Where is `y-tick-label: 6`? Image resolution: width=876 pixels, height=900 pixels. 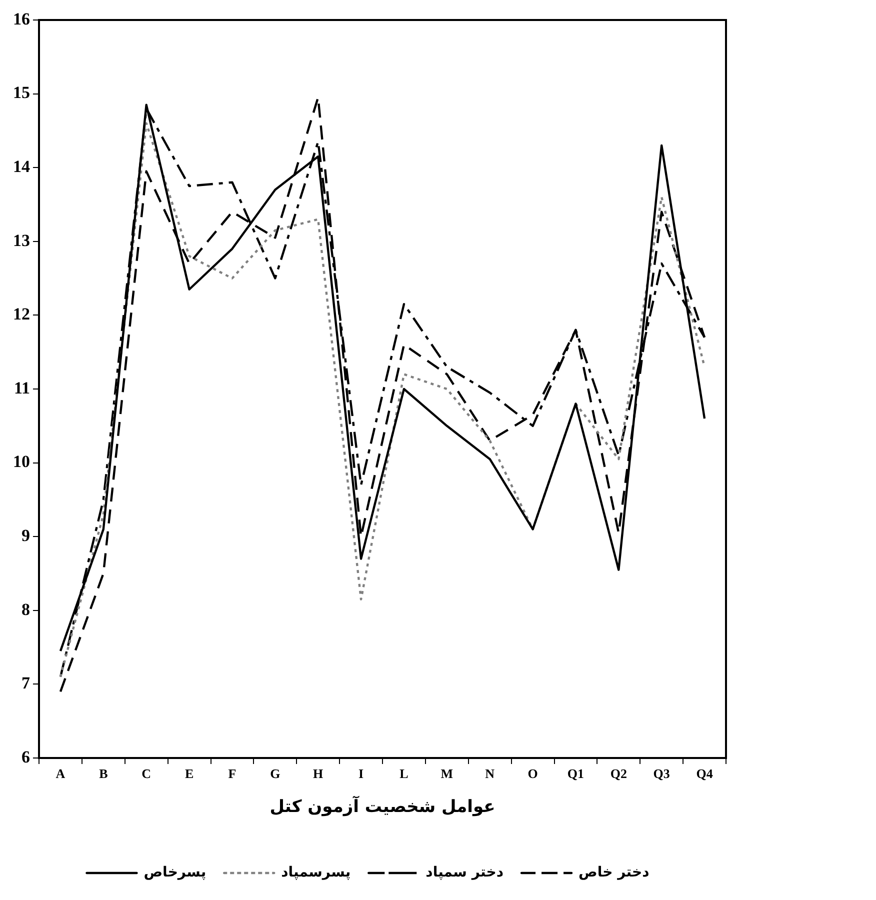 y-tick-label: 6 is located at coordinates (26, 756).